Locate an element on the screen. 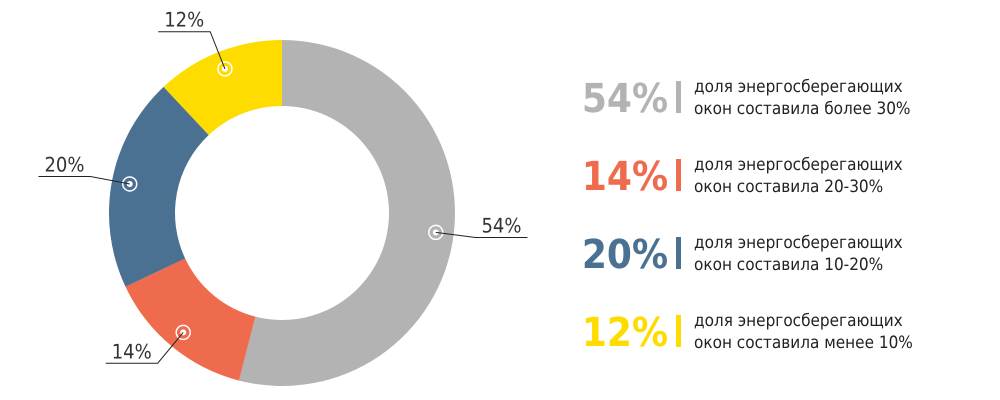  legend-label: доля энергосберегающих окон составила более 30% is located at coordinates (802, 98).